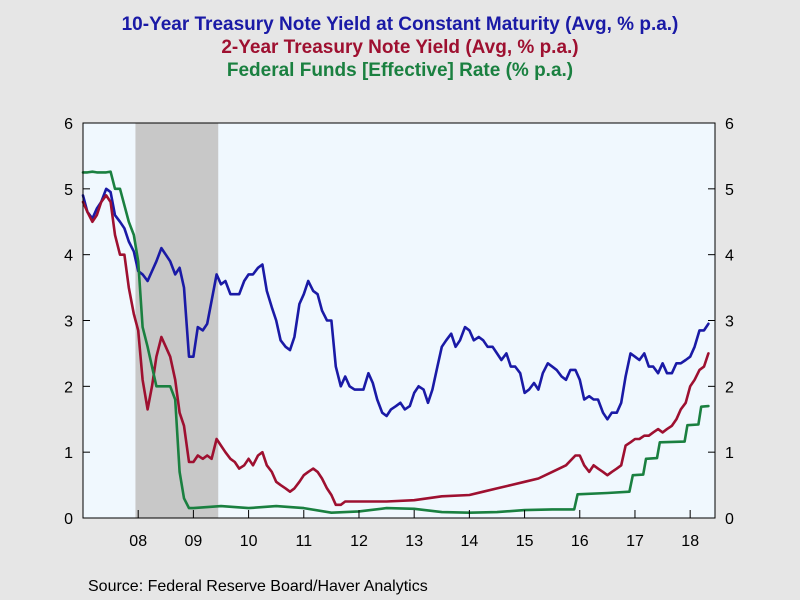 The height and width of the screenshot is (600, 800). What do you see at coordinates (729, 453) in the screenshot?
I see `y-tick-label-right: 1` at bounding box center [729, 453].